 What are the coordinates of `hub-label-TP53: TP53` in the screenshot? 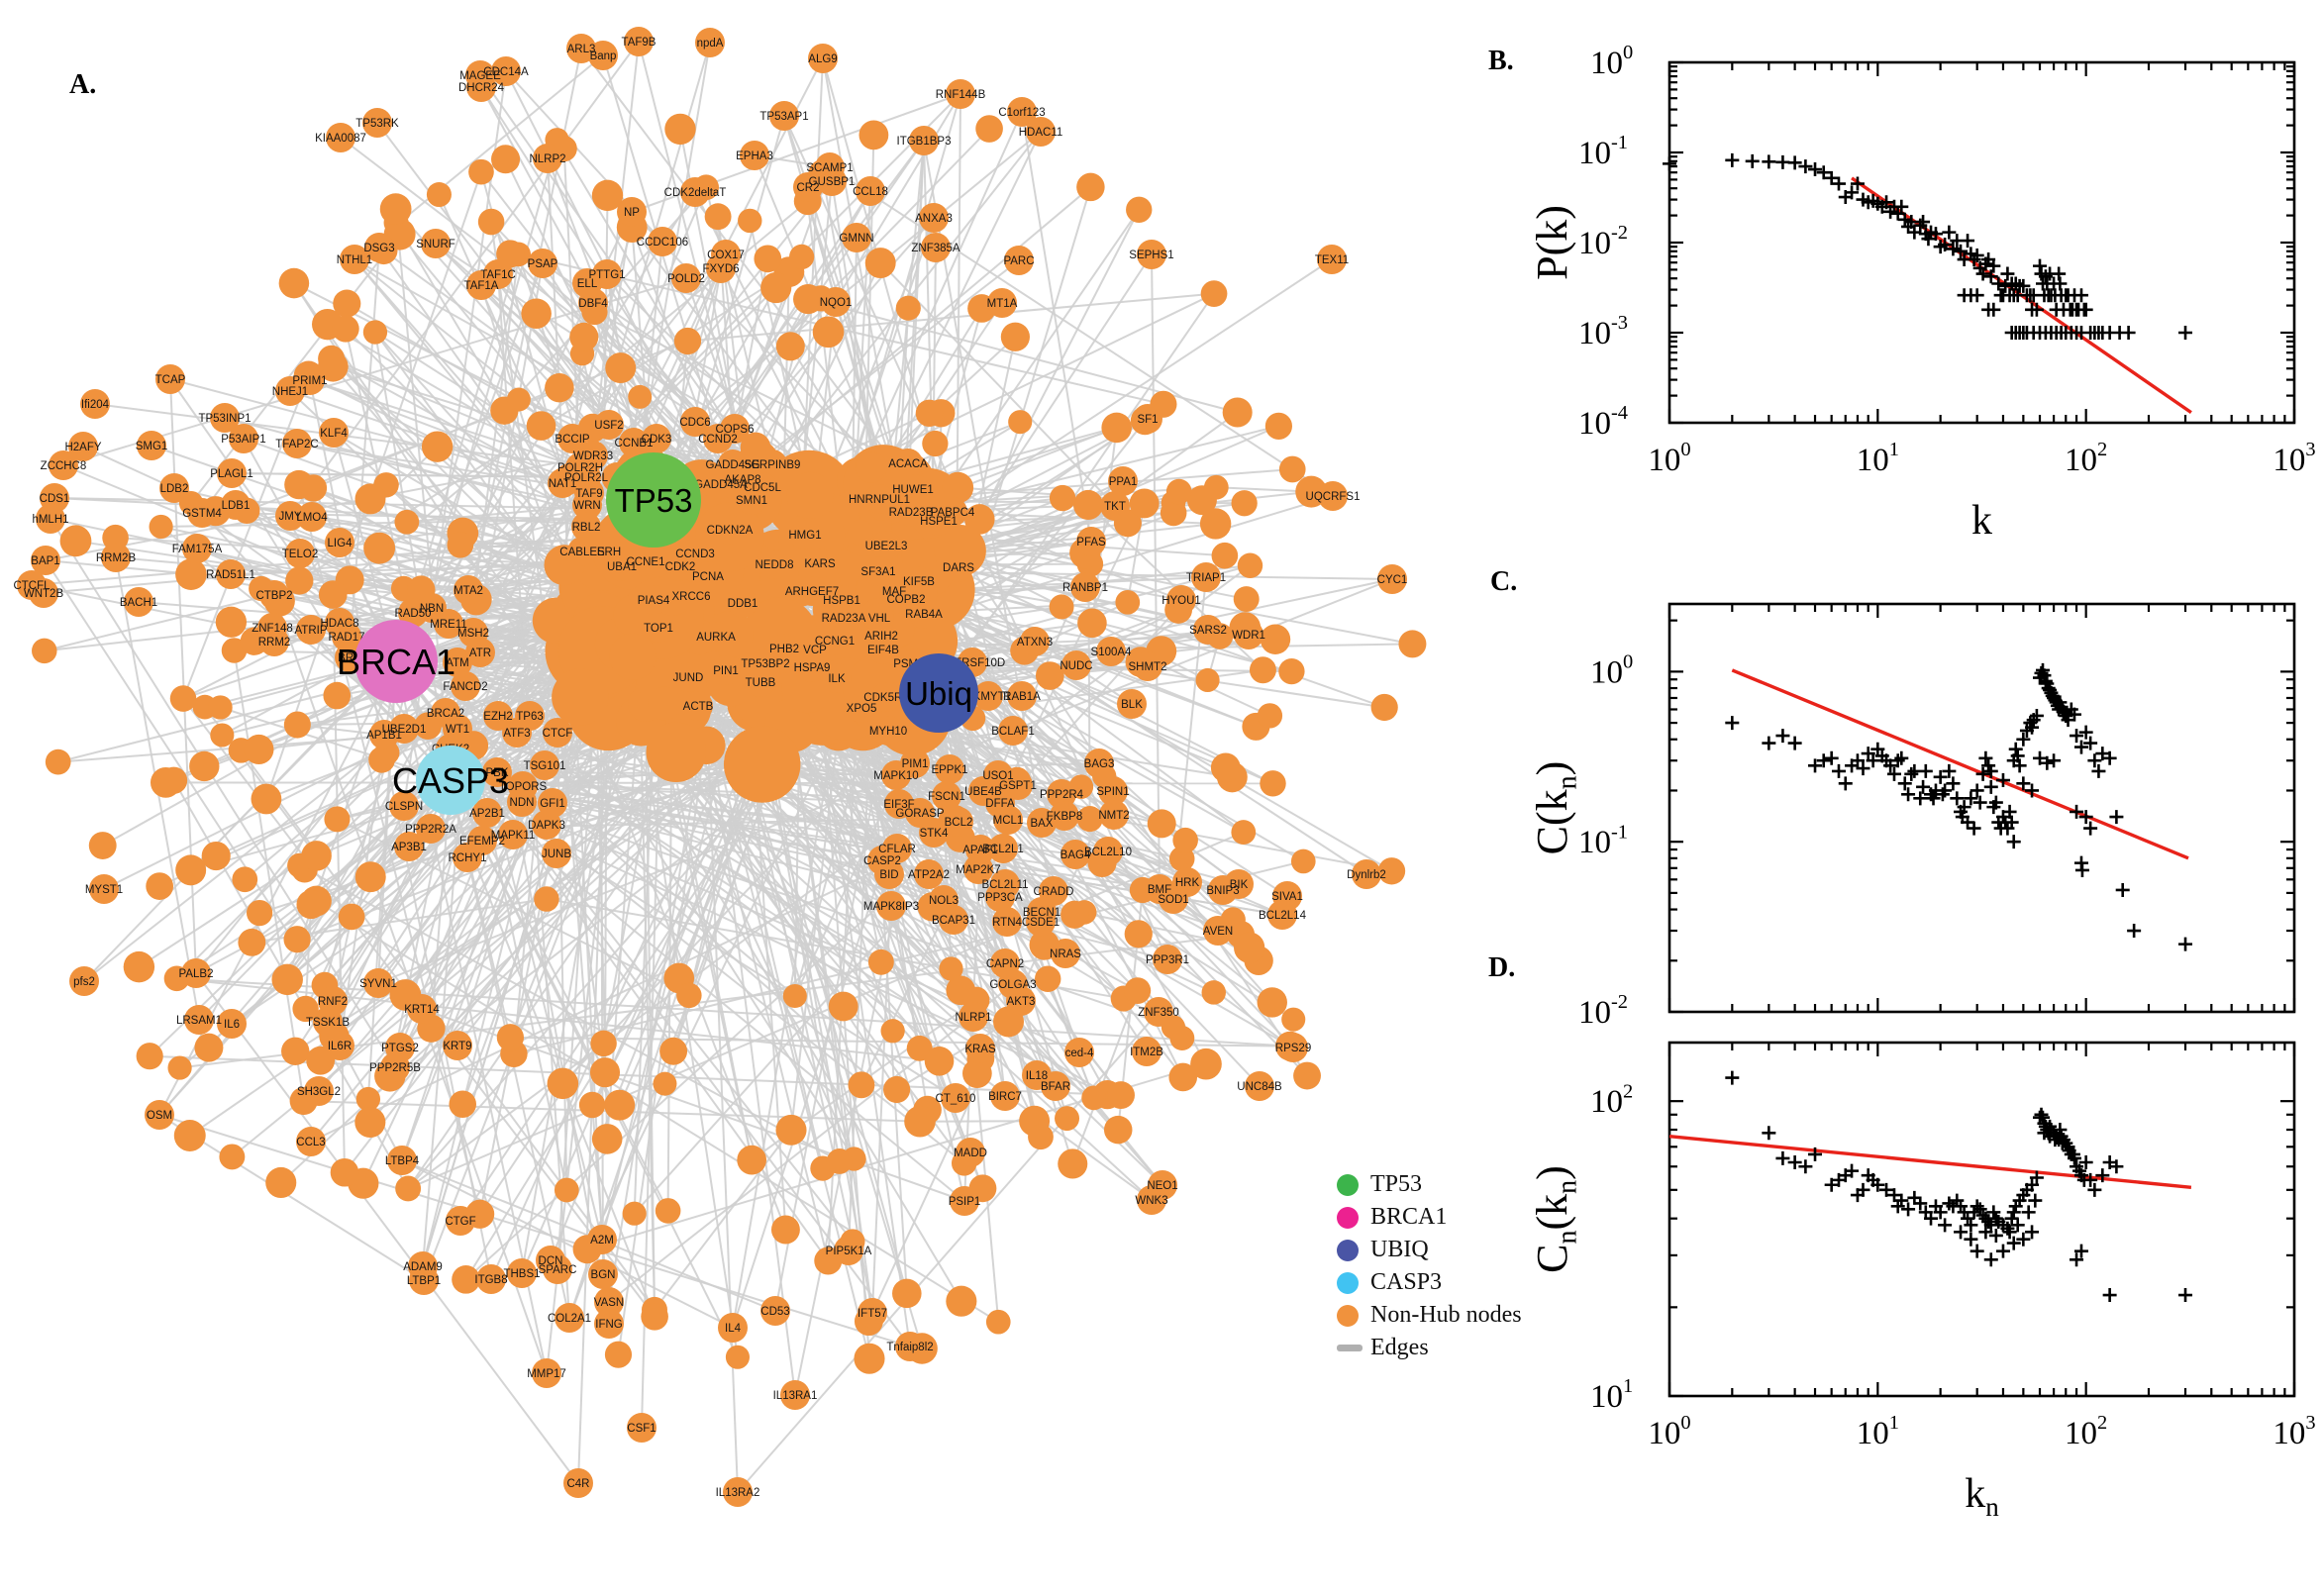 It's located at (654, 500).